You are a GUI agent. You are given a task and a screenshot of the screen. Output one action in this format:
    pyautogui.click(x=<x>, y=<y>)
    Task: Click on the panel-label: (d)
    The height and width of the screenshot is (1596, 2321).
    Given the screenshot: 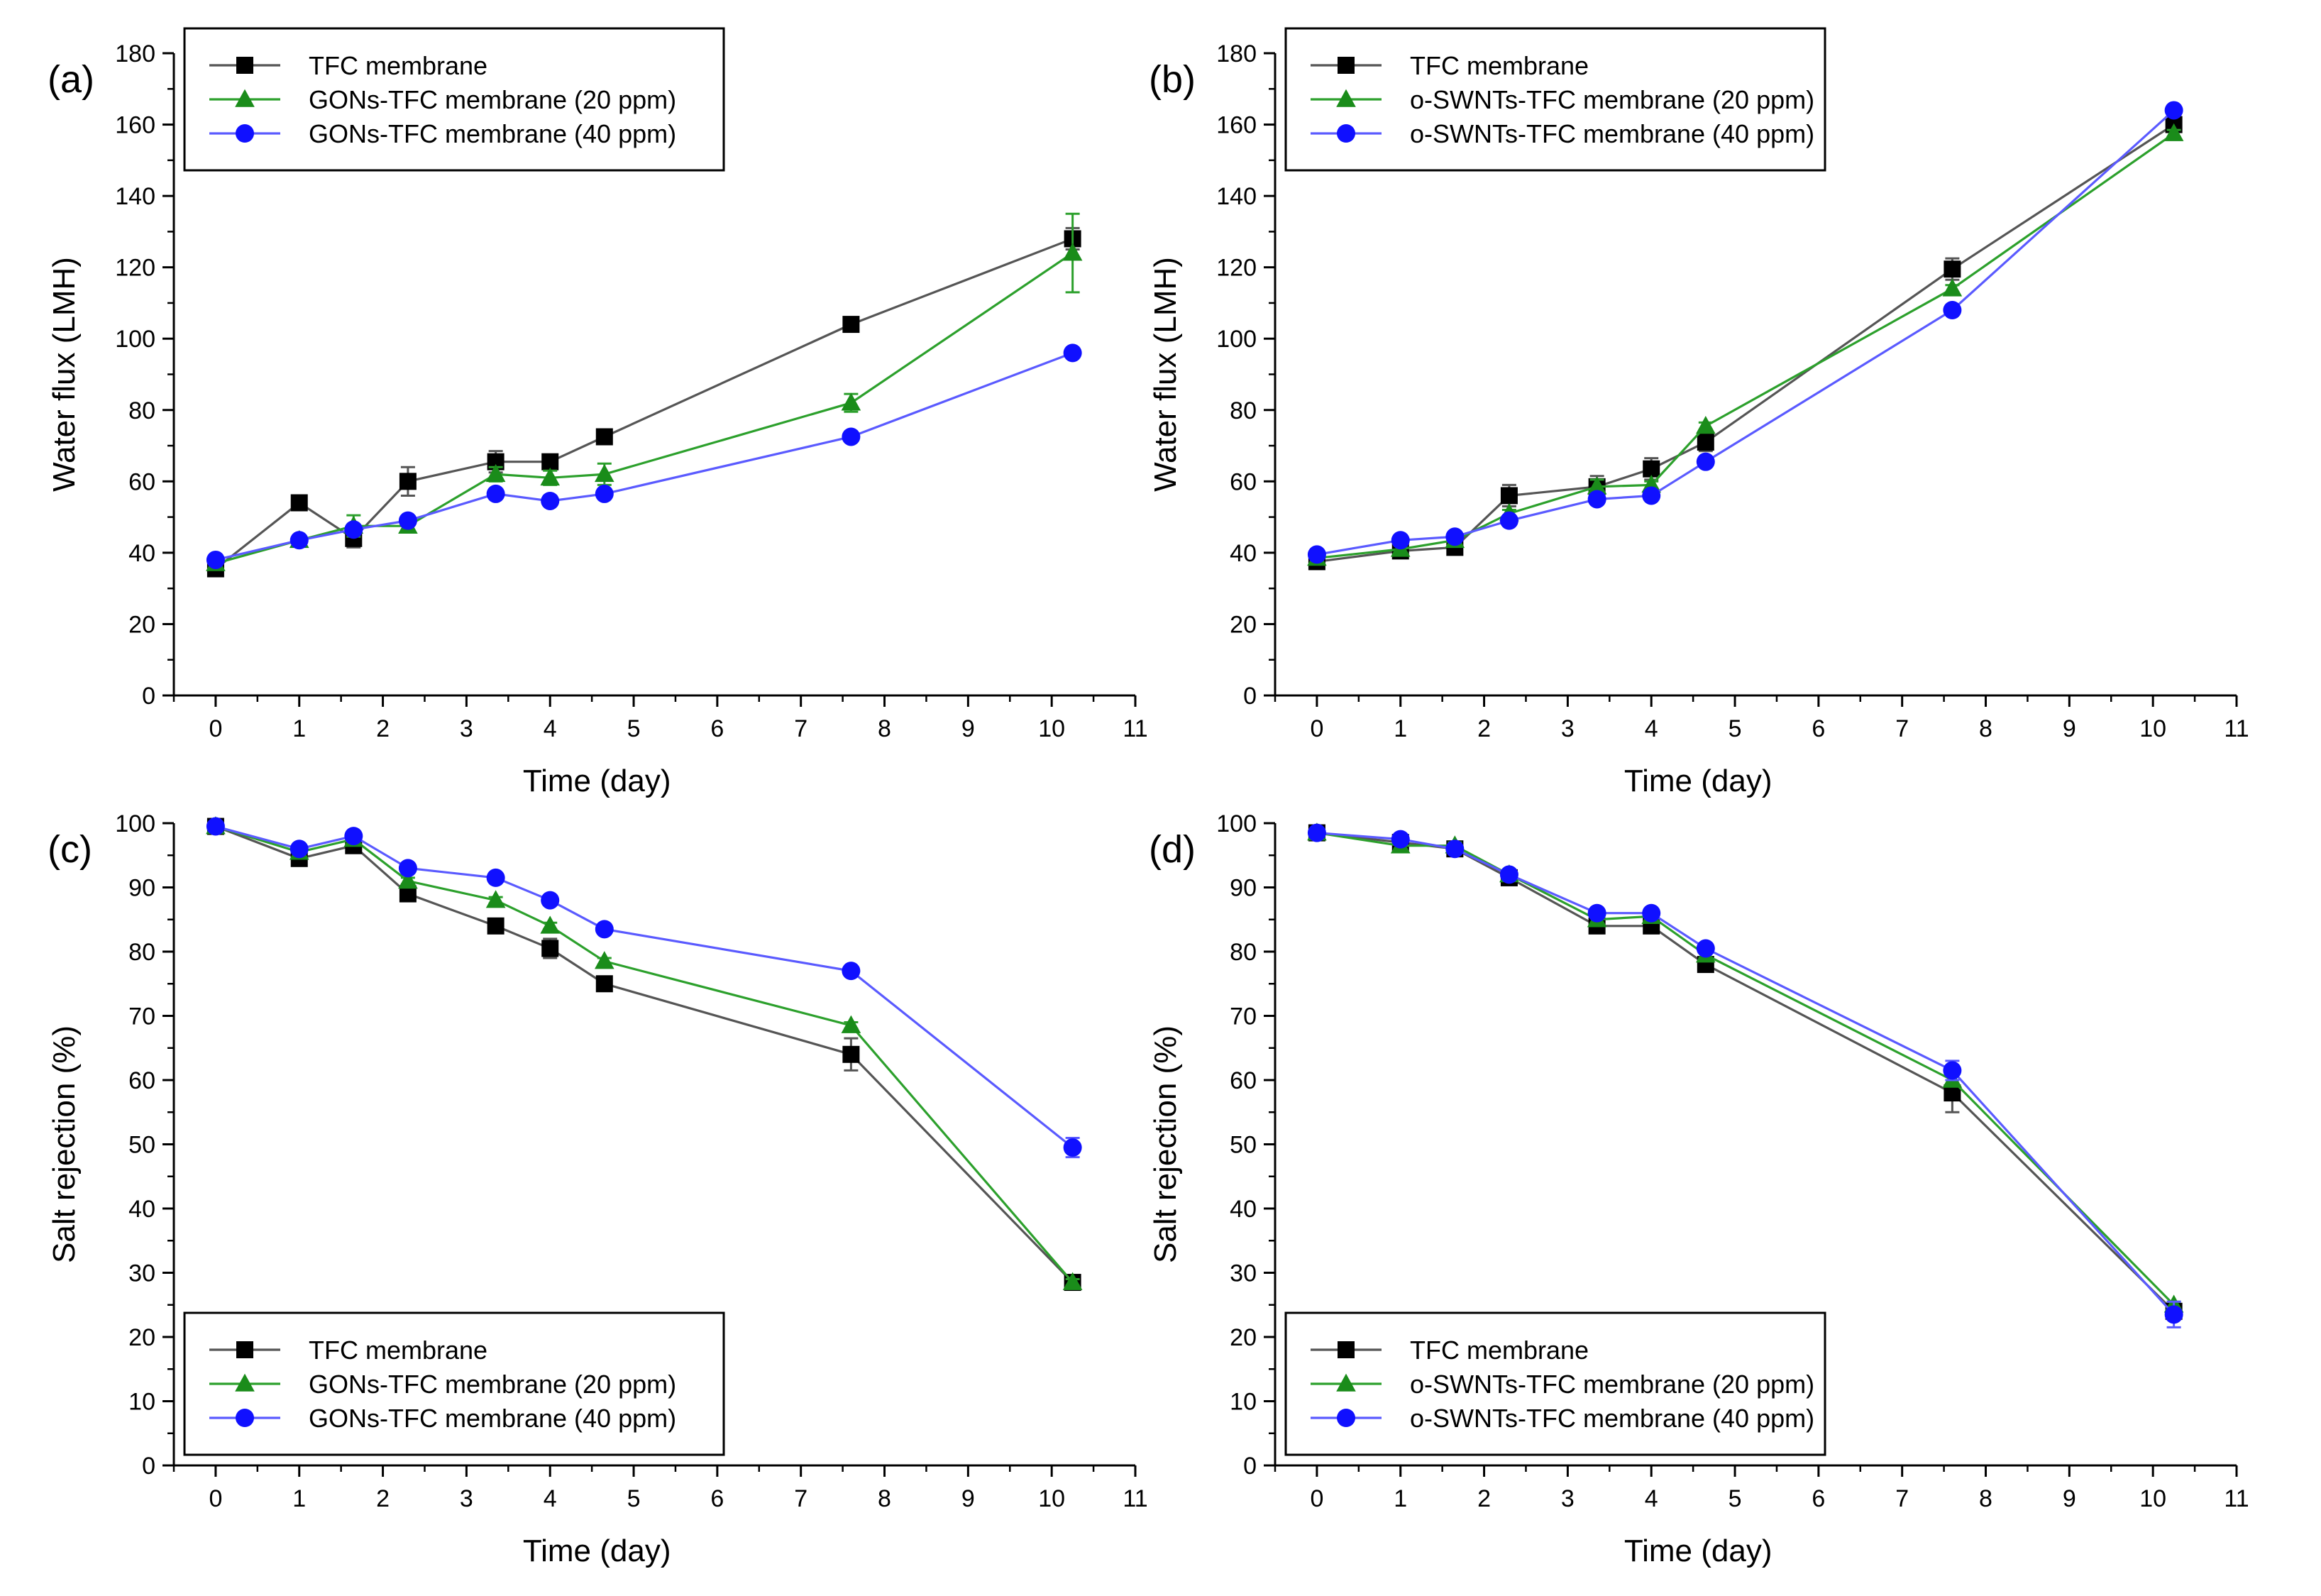 What is the action you would take?
    pyautogui.click(x=1172, y=850)
    